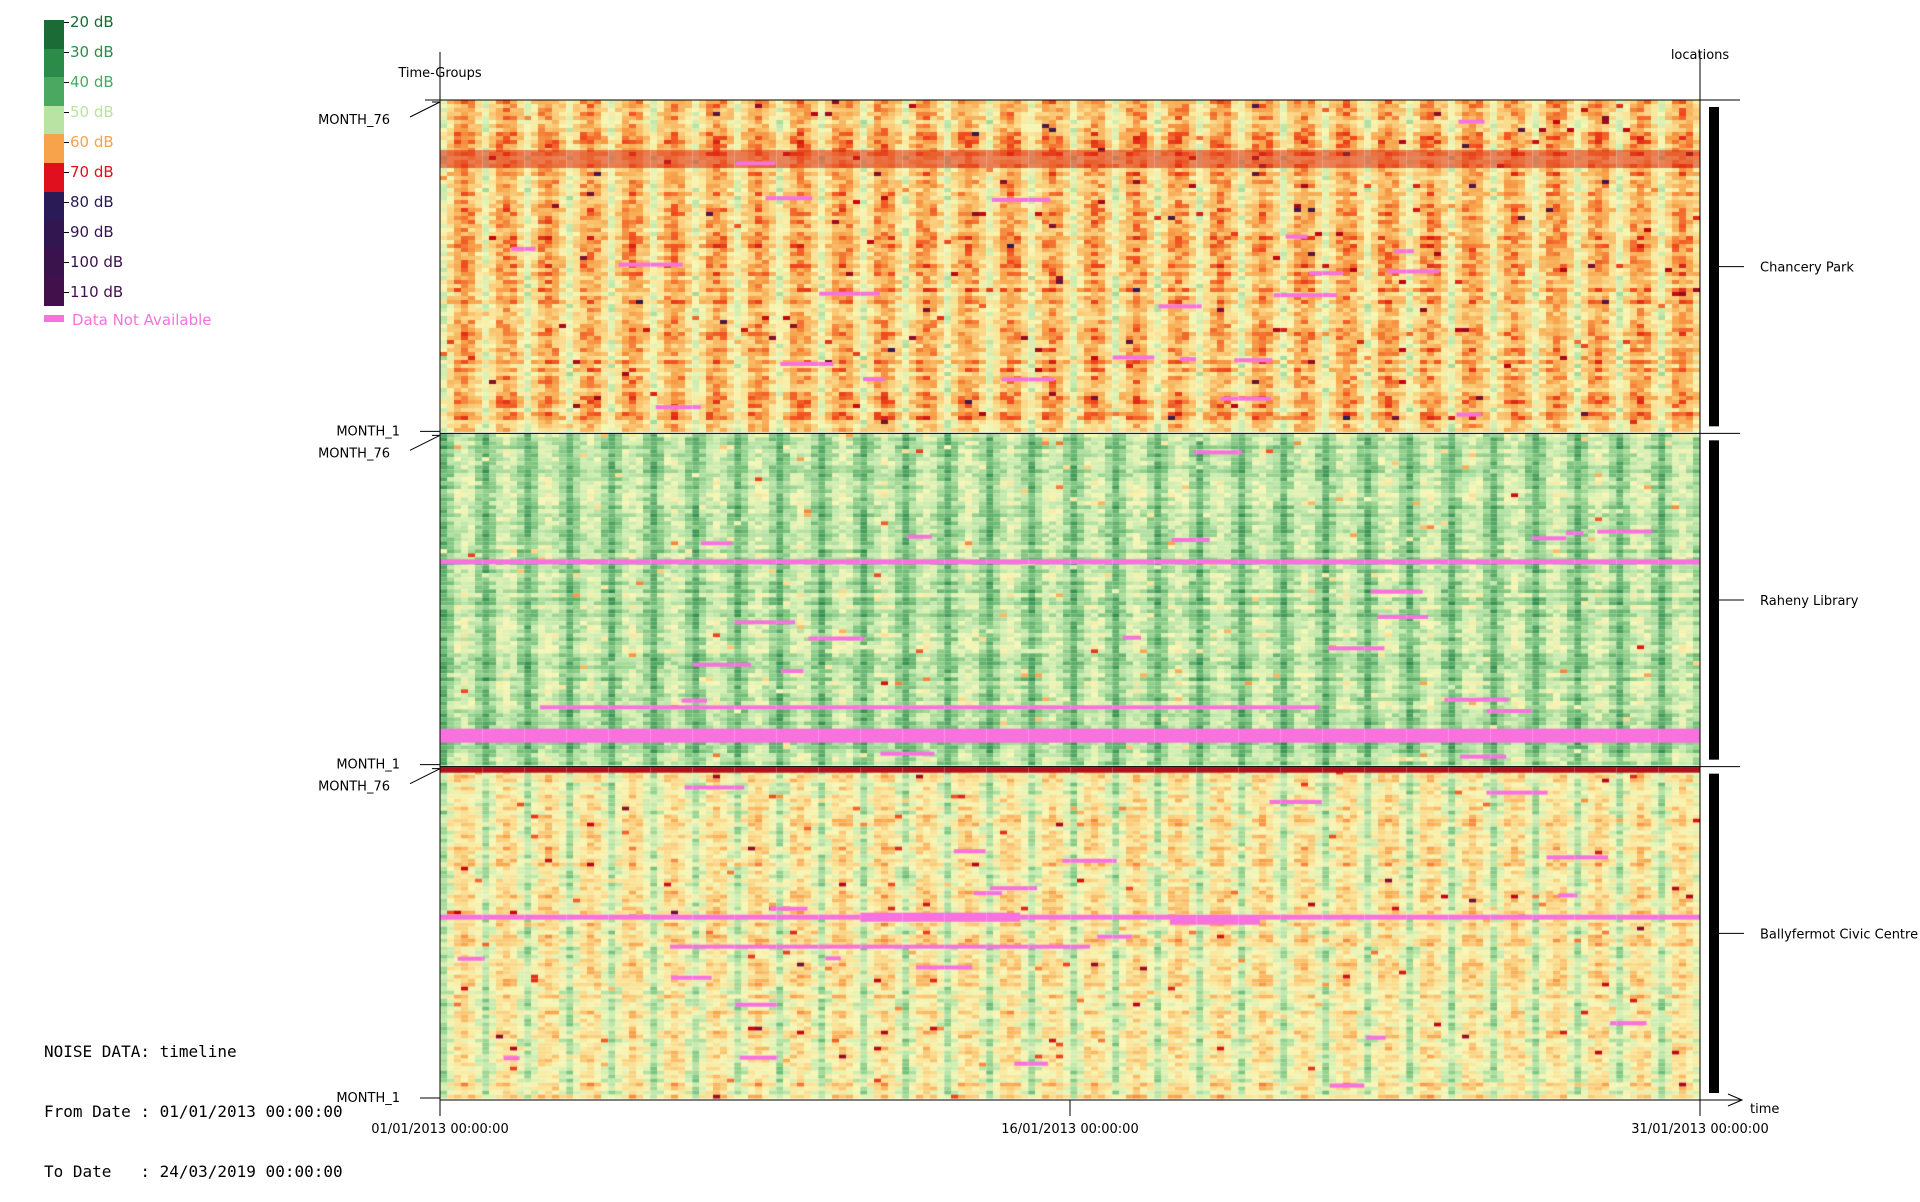  What do you see at coordinates (193, 1171) in the screenshot?
I see `info-to-date: To Date : 24/03/2019 00:00:00` at bounding box center [193, 1171].